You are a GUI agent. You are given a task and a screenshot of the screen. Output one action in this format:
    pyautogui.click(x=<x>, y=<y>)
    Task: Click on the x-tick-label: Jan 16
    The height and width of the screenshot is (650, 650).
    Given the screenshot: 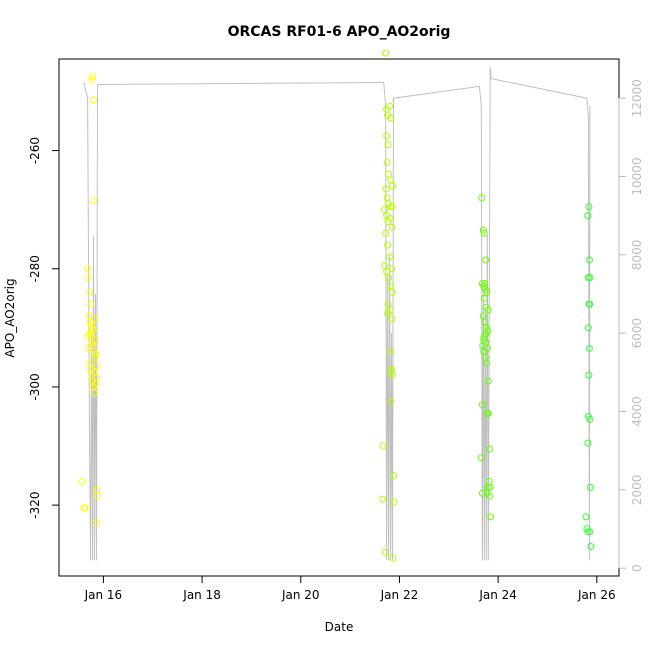 What is the action you would take?
    pyautogui.click(x=103, y=595)
    